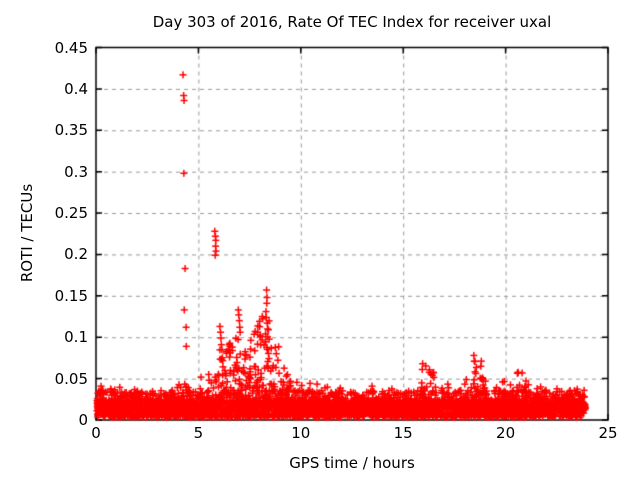  What do you see at coordinates (83, 420) in the screenshot?
I see `y-tick-label: 0` at bounding box center [83, 420].